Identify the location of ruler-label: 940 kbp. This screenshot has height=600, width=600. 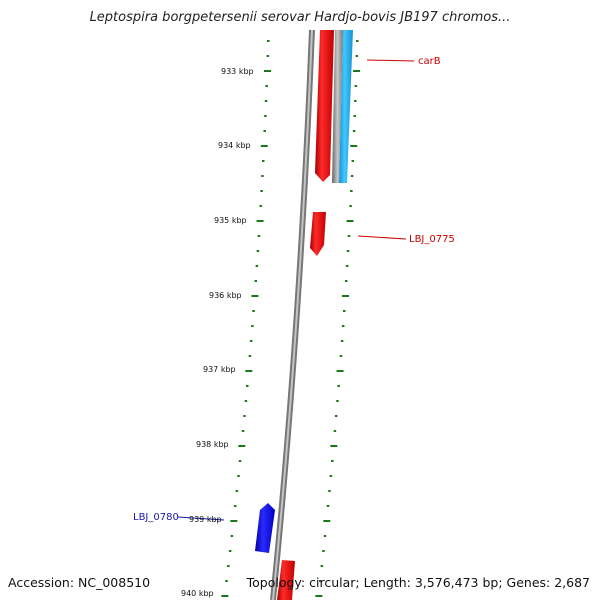
(197, 593).